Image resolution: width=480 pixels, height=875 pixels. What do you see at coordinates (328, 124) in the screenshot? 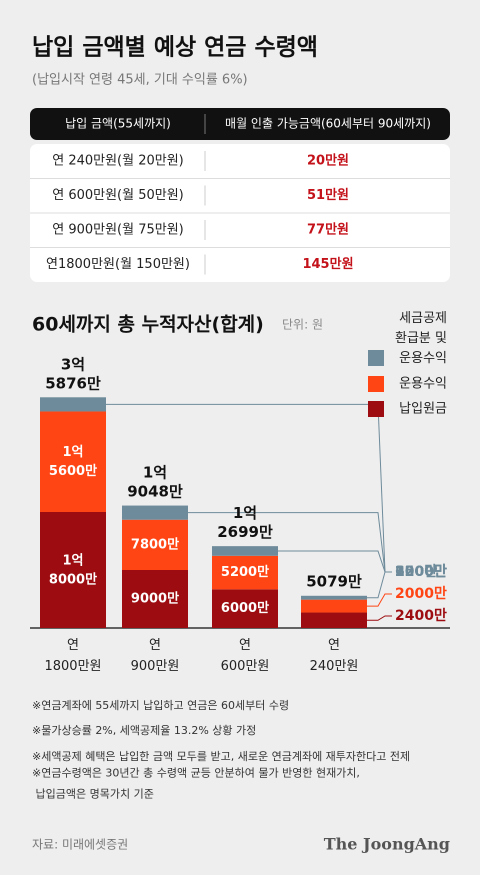
I see `header-cell: 매월 인출 가능금액(60세부터 90세까지)` at bounding box center [328, 124].